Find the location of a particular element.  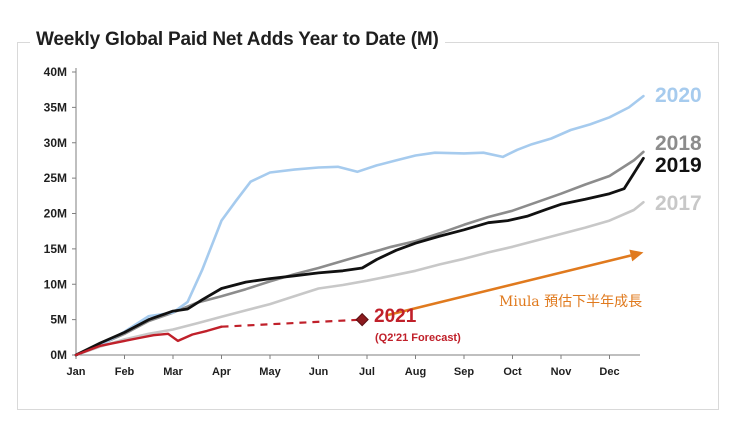

forecast-label-sub: (Q2'21 Forecast) is located at coordinates (418, 338).